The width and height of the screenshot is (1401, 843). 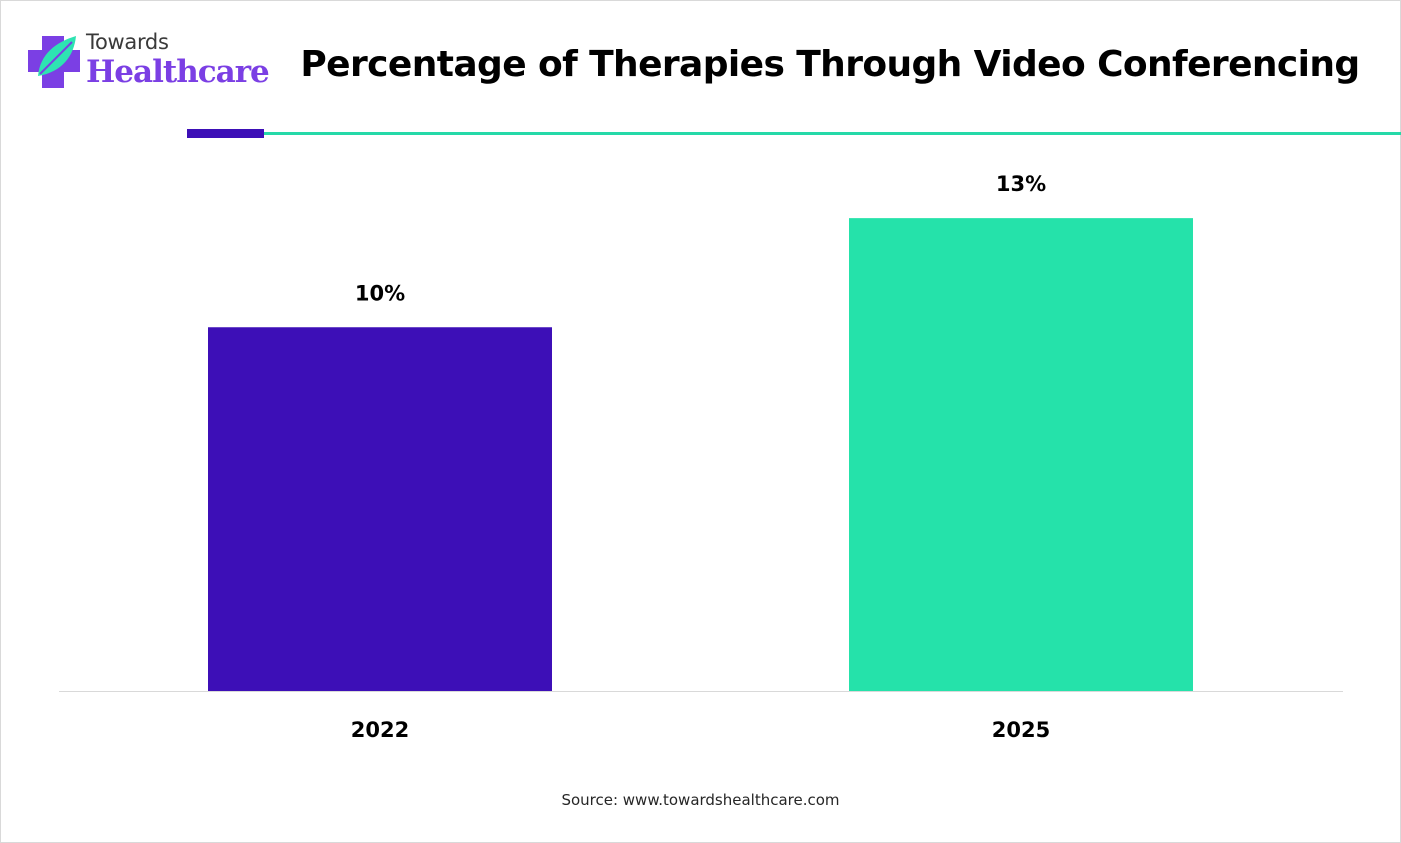 I want to click on bar-2022, so click(x=380, y=509).